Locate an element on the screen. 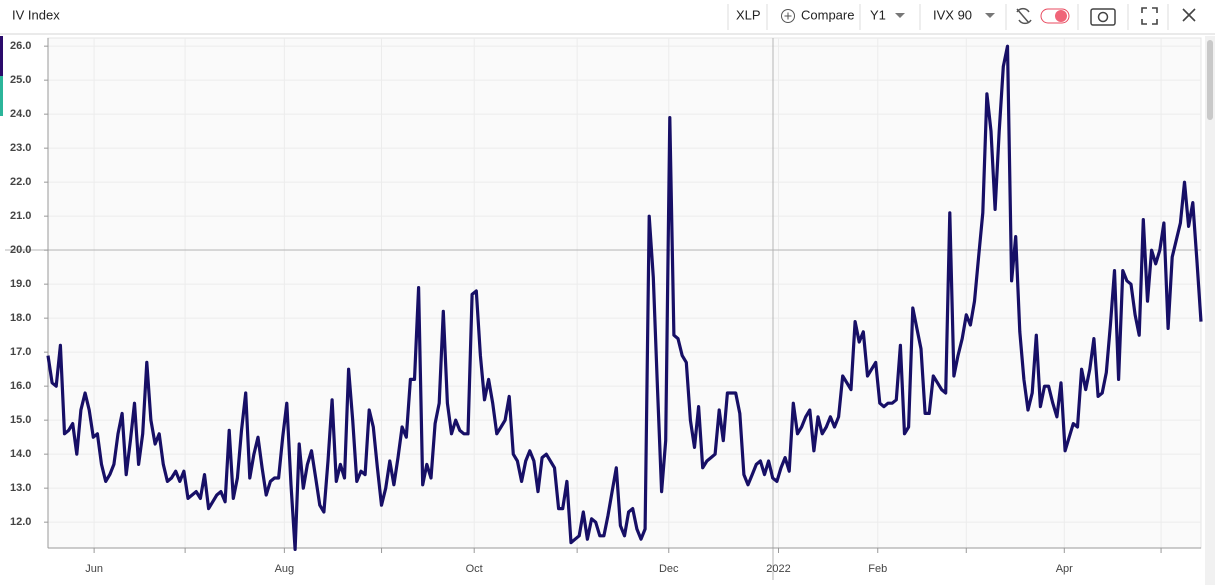  y-tick-label: 17.0 is located at coordinates (20, 352).